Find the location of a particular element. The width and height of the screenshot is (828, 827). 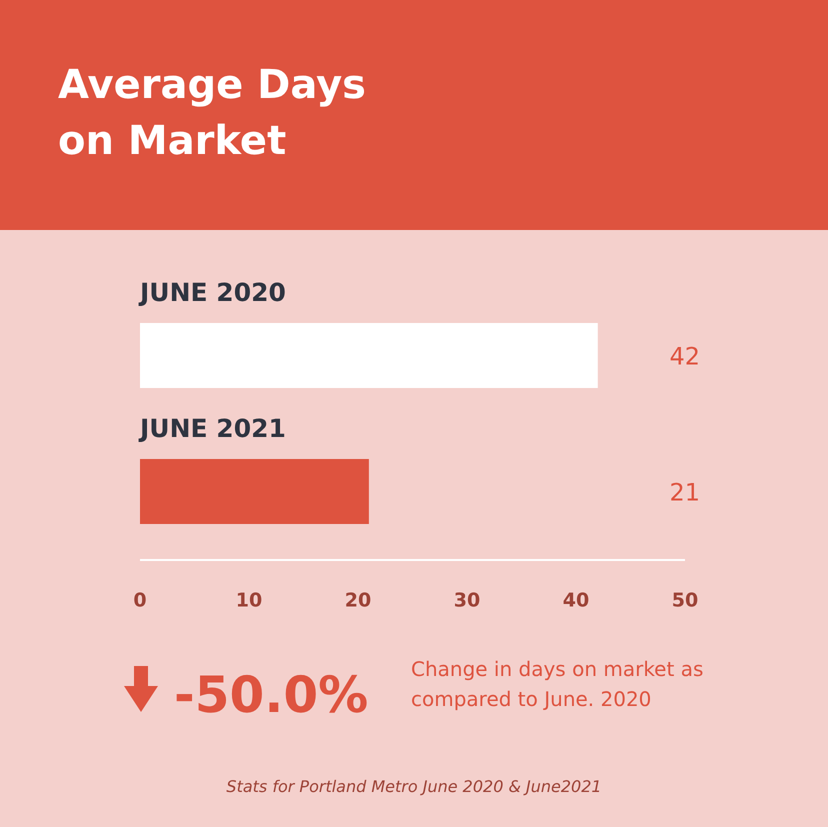

text: Stats for Portland Metro June 2020 & June2021 is located at coordinates (414, 786).